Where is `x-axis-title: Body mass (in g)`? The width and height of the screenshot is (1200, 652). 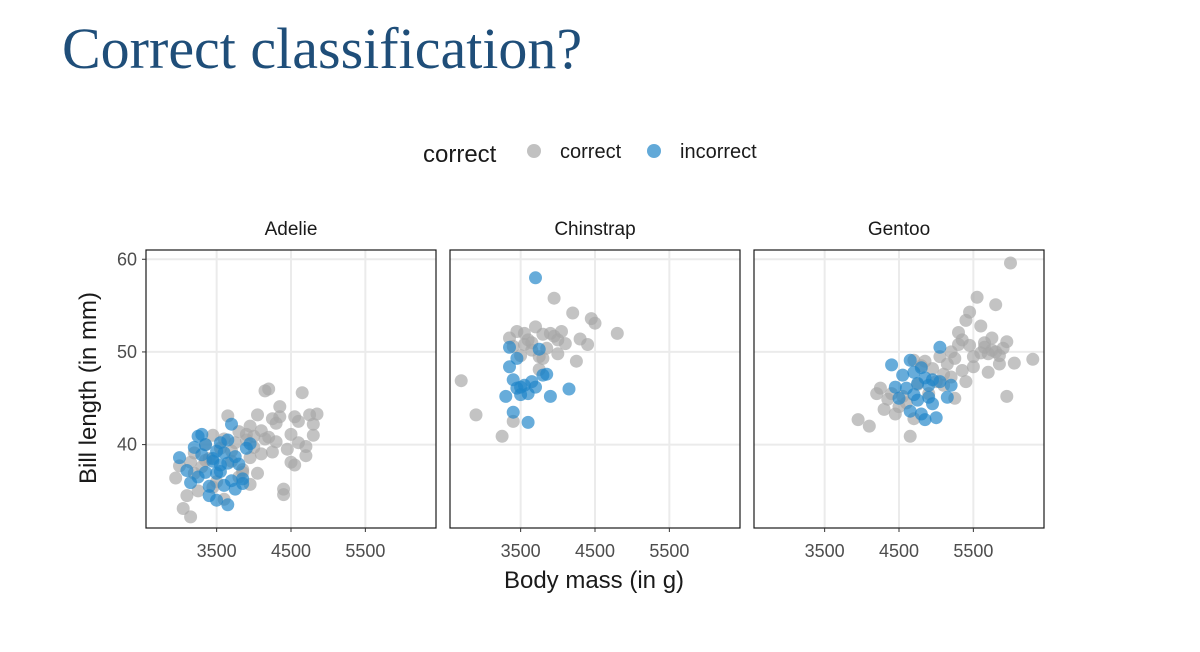 x-axis-title: Body mass (in g) is located at coordinates (594, 580).